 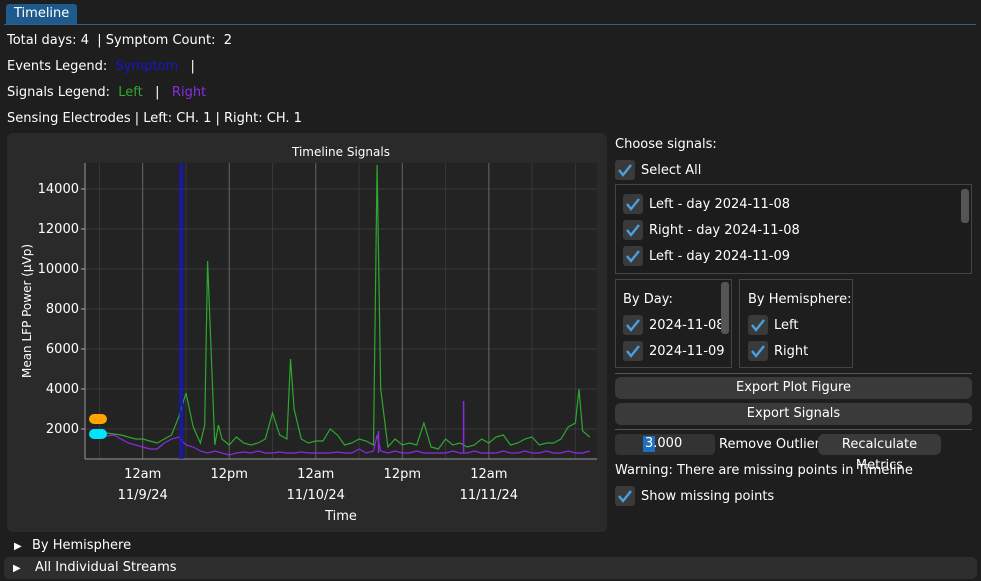 I want to click on all-streams-section-label: All Individual Streams, so click(x=106, y=567).